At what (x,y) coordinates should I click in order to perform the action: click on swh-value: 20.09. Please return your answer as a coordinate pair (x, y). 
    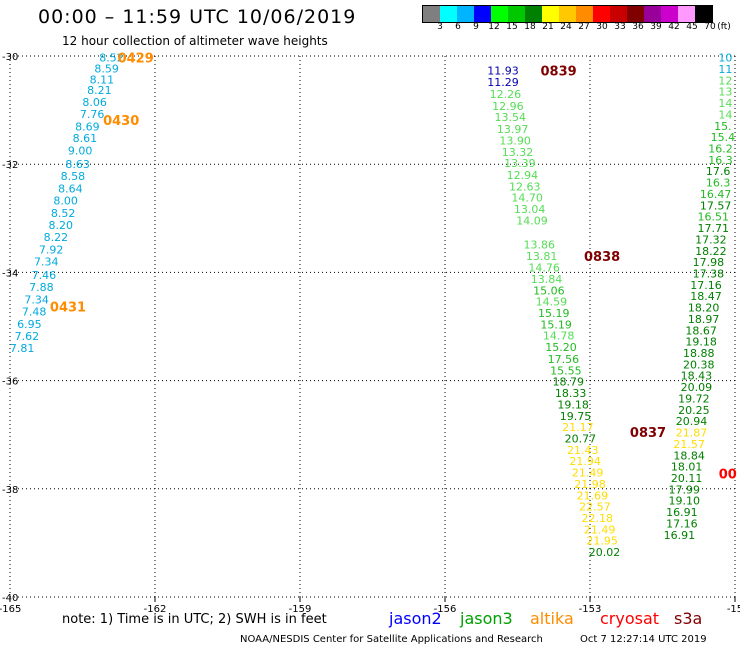
    Looking at the image, I should click on (697, 387).